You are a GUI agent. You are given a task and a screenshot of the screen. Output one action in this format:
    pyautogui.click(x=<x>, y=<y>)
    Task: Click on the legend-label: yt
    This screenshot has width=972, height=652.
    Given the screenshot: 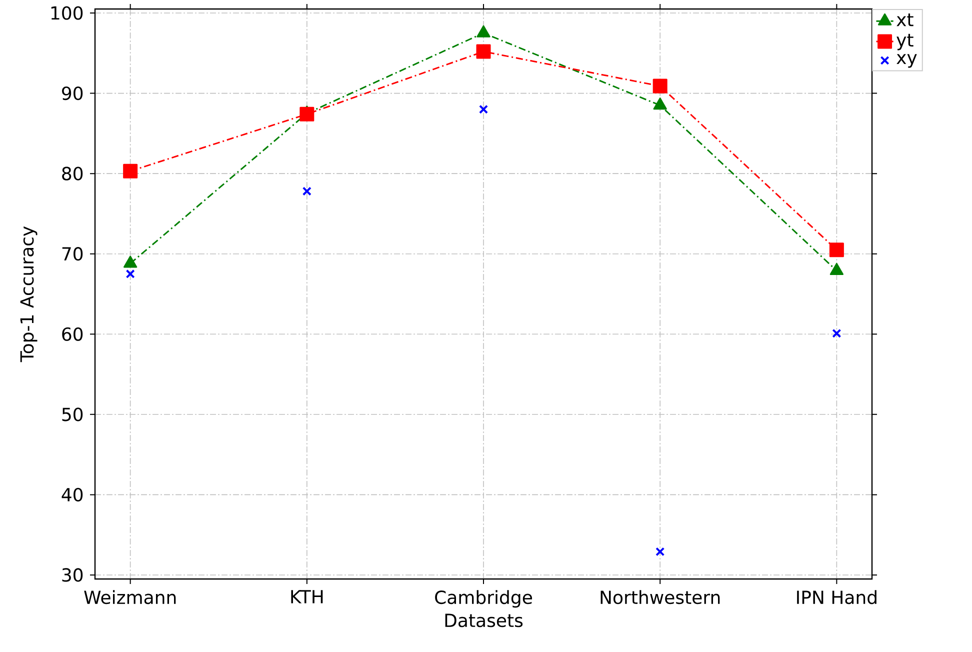 What is the action you would take?
    pyautogui.click(x=905, y=42)
    